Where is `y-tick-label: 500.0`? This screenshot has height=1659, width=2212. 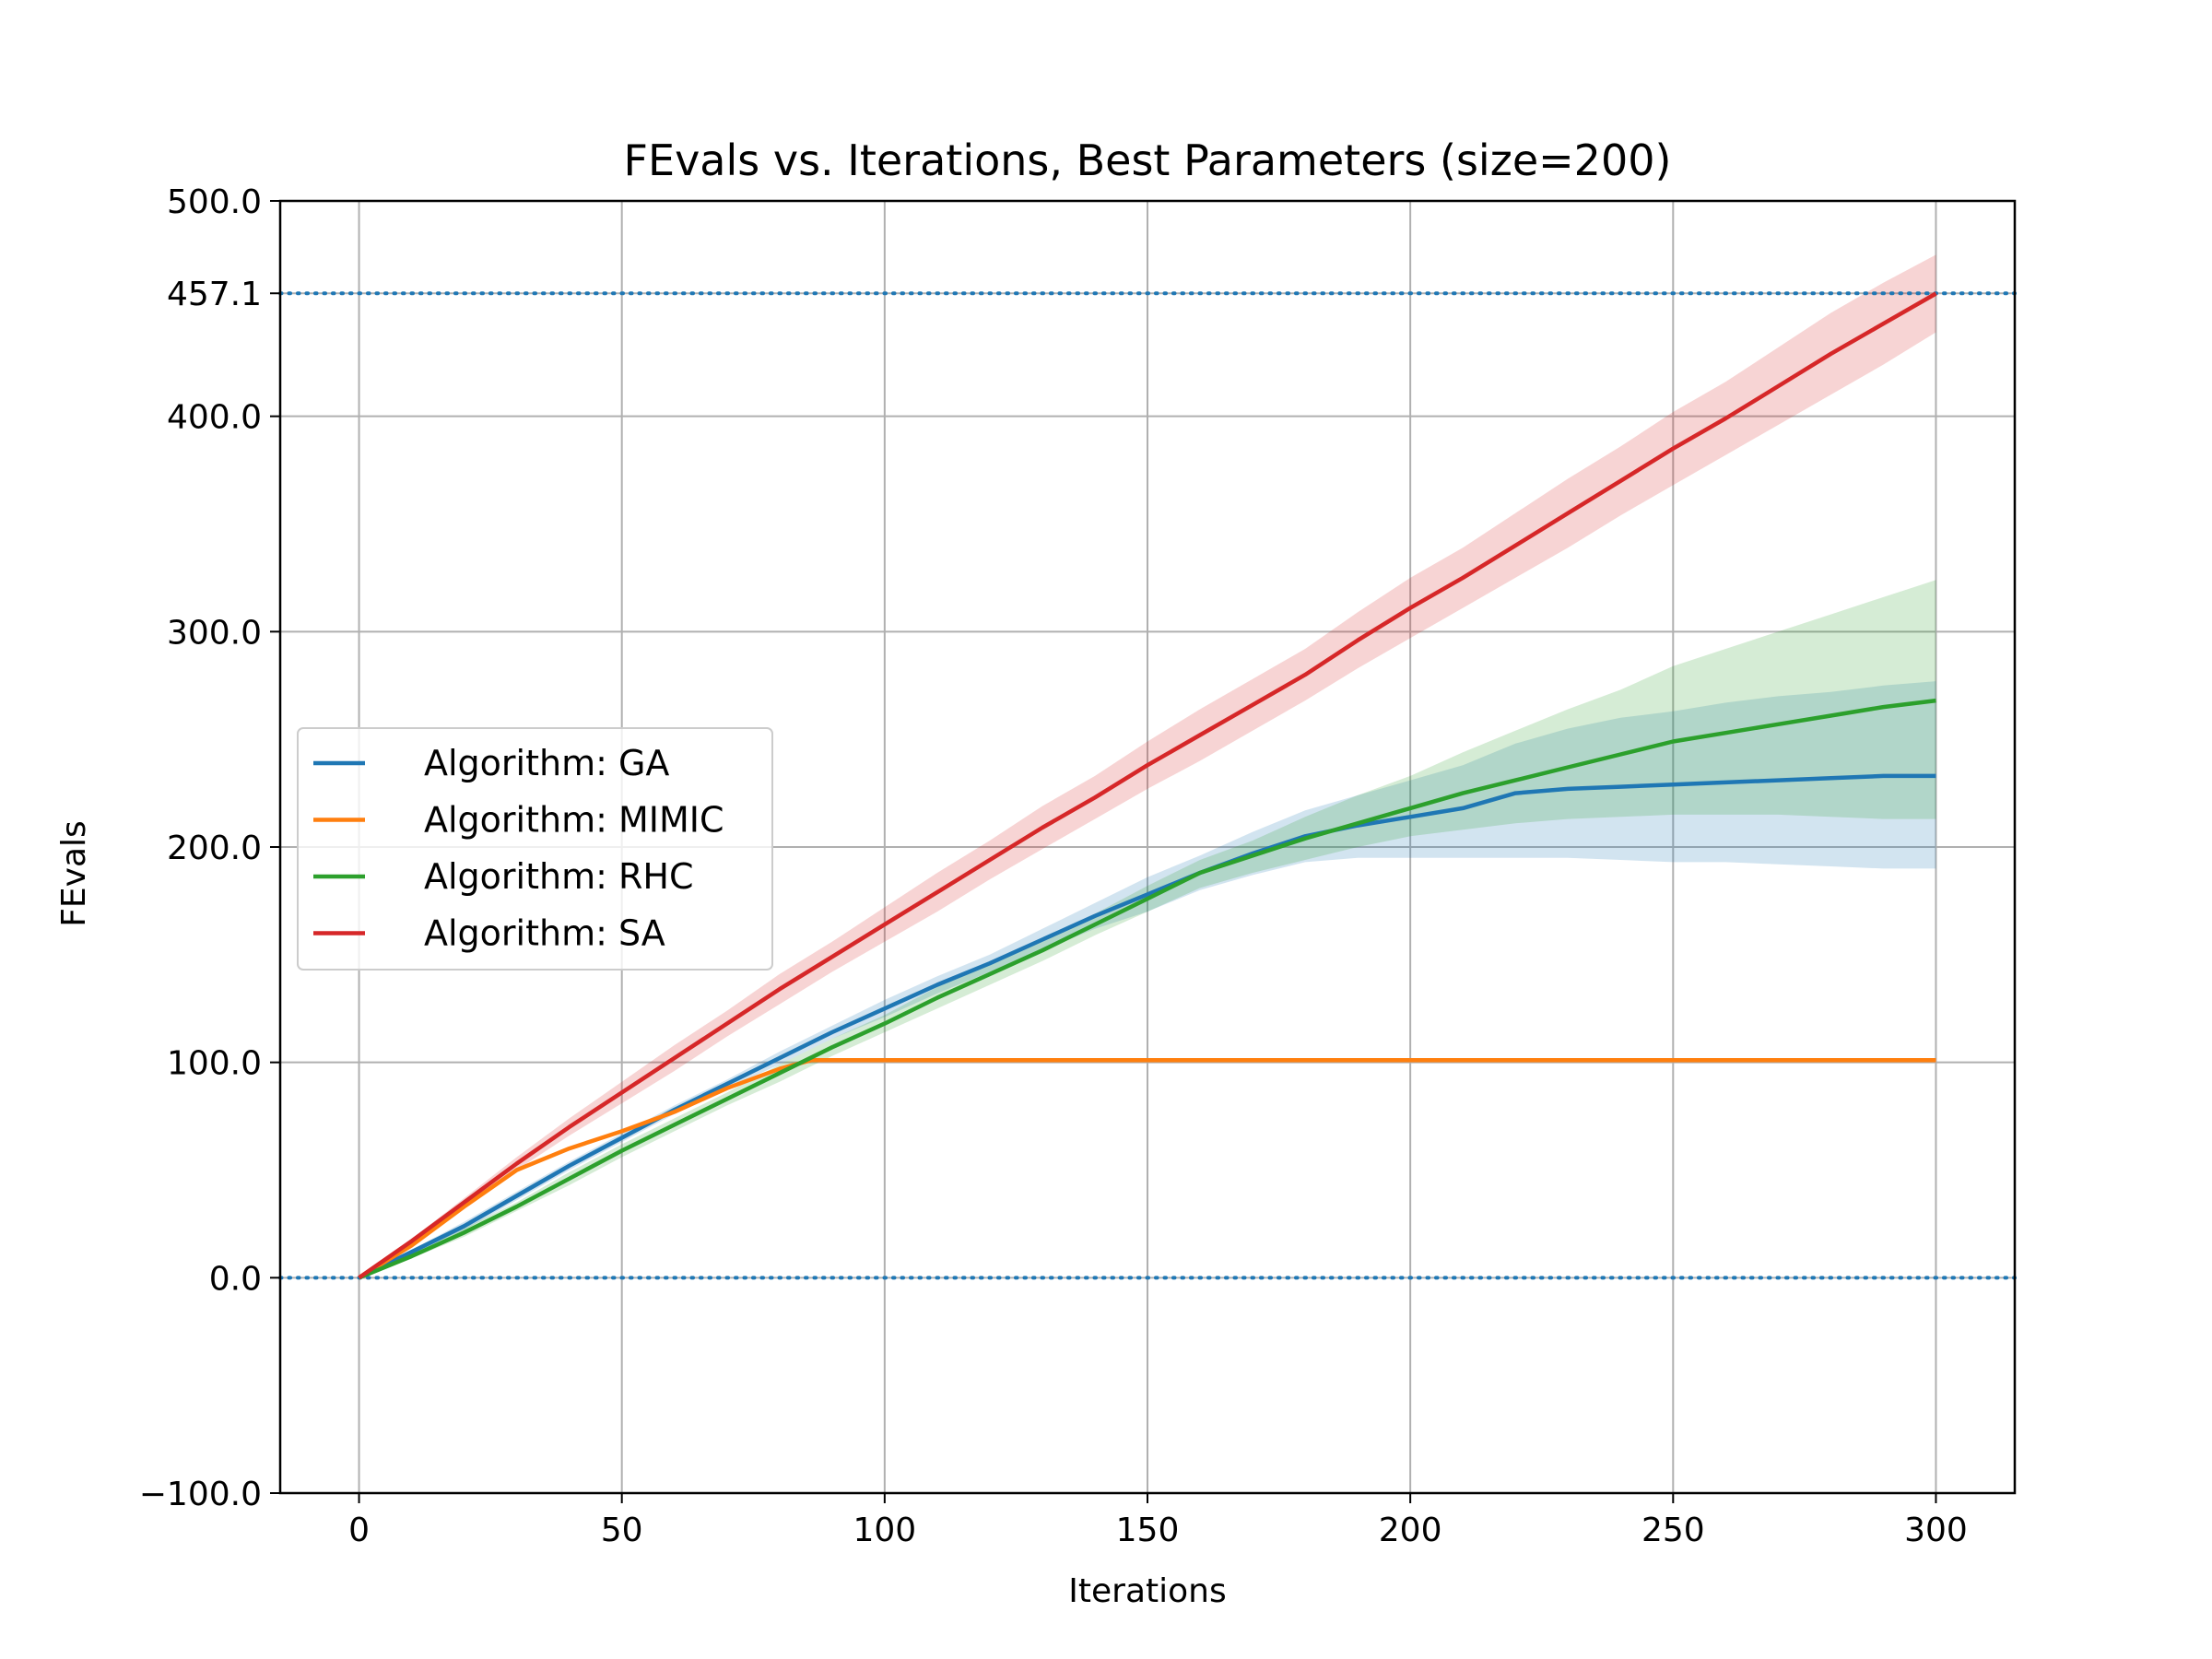 y-tick-label: 500.0 is located at coordinates (214, 202).